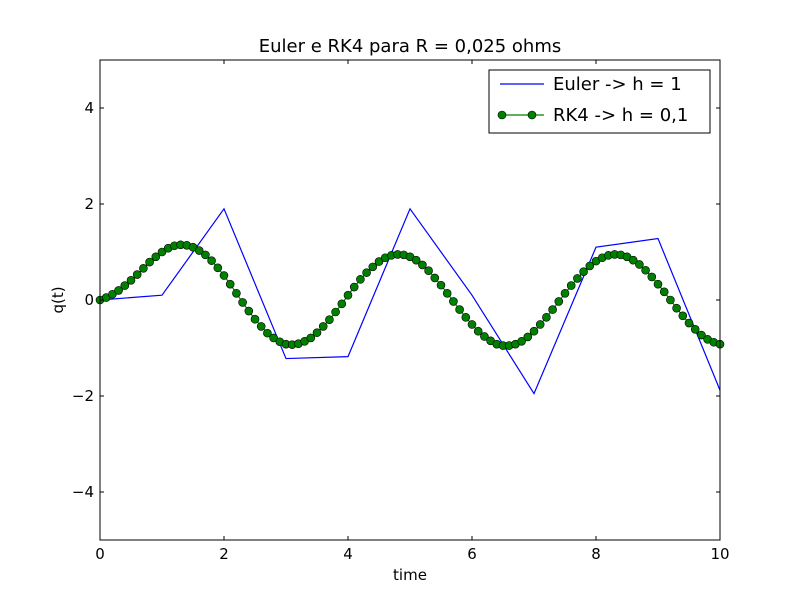  What do you see at coordinates (410, 46) in the screenshot?
I see `chart-title: Euler e RK4 para R = 0,025 ohms` at bounding box center [410, 46].